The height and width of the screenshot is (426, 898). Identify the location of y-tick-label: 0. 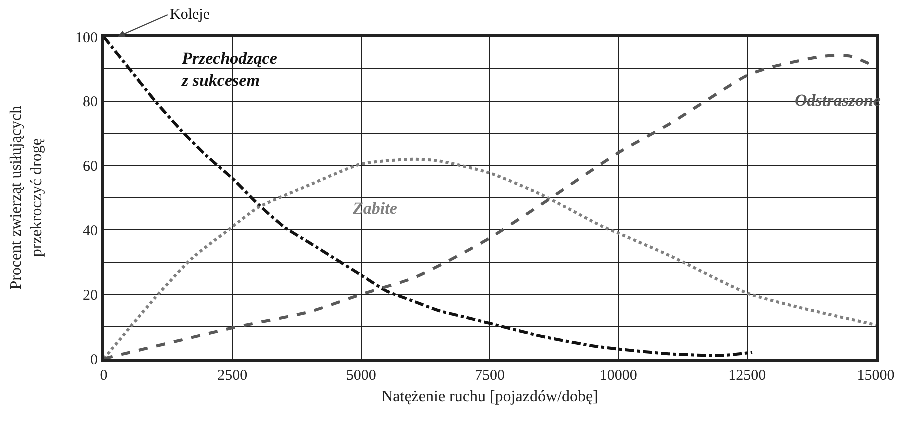
(94, 360).